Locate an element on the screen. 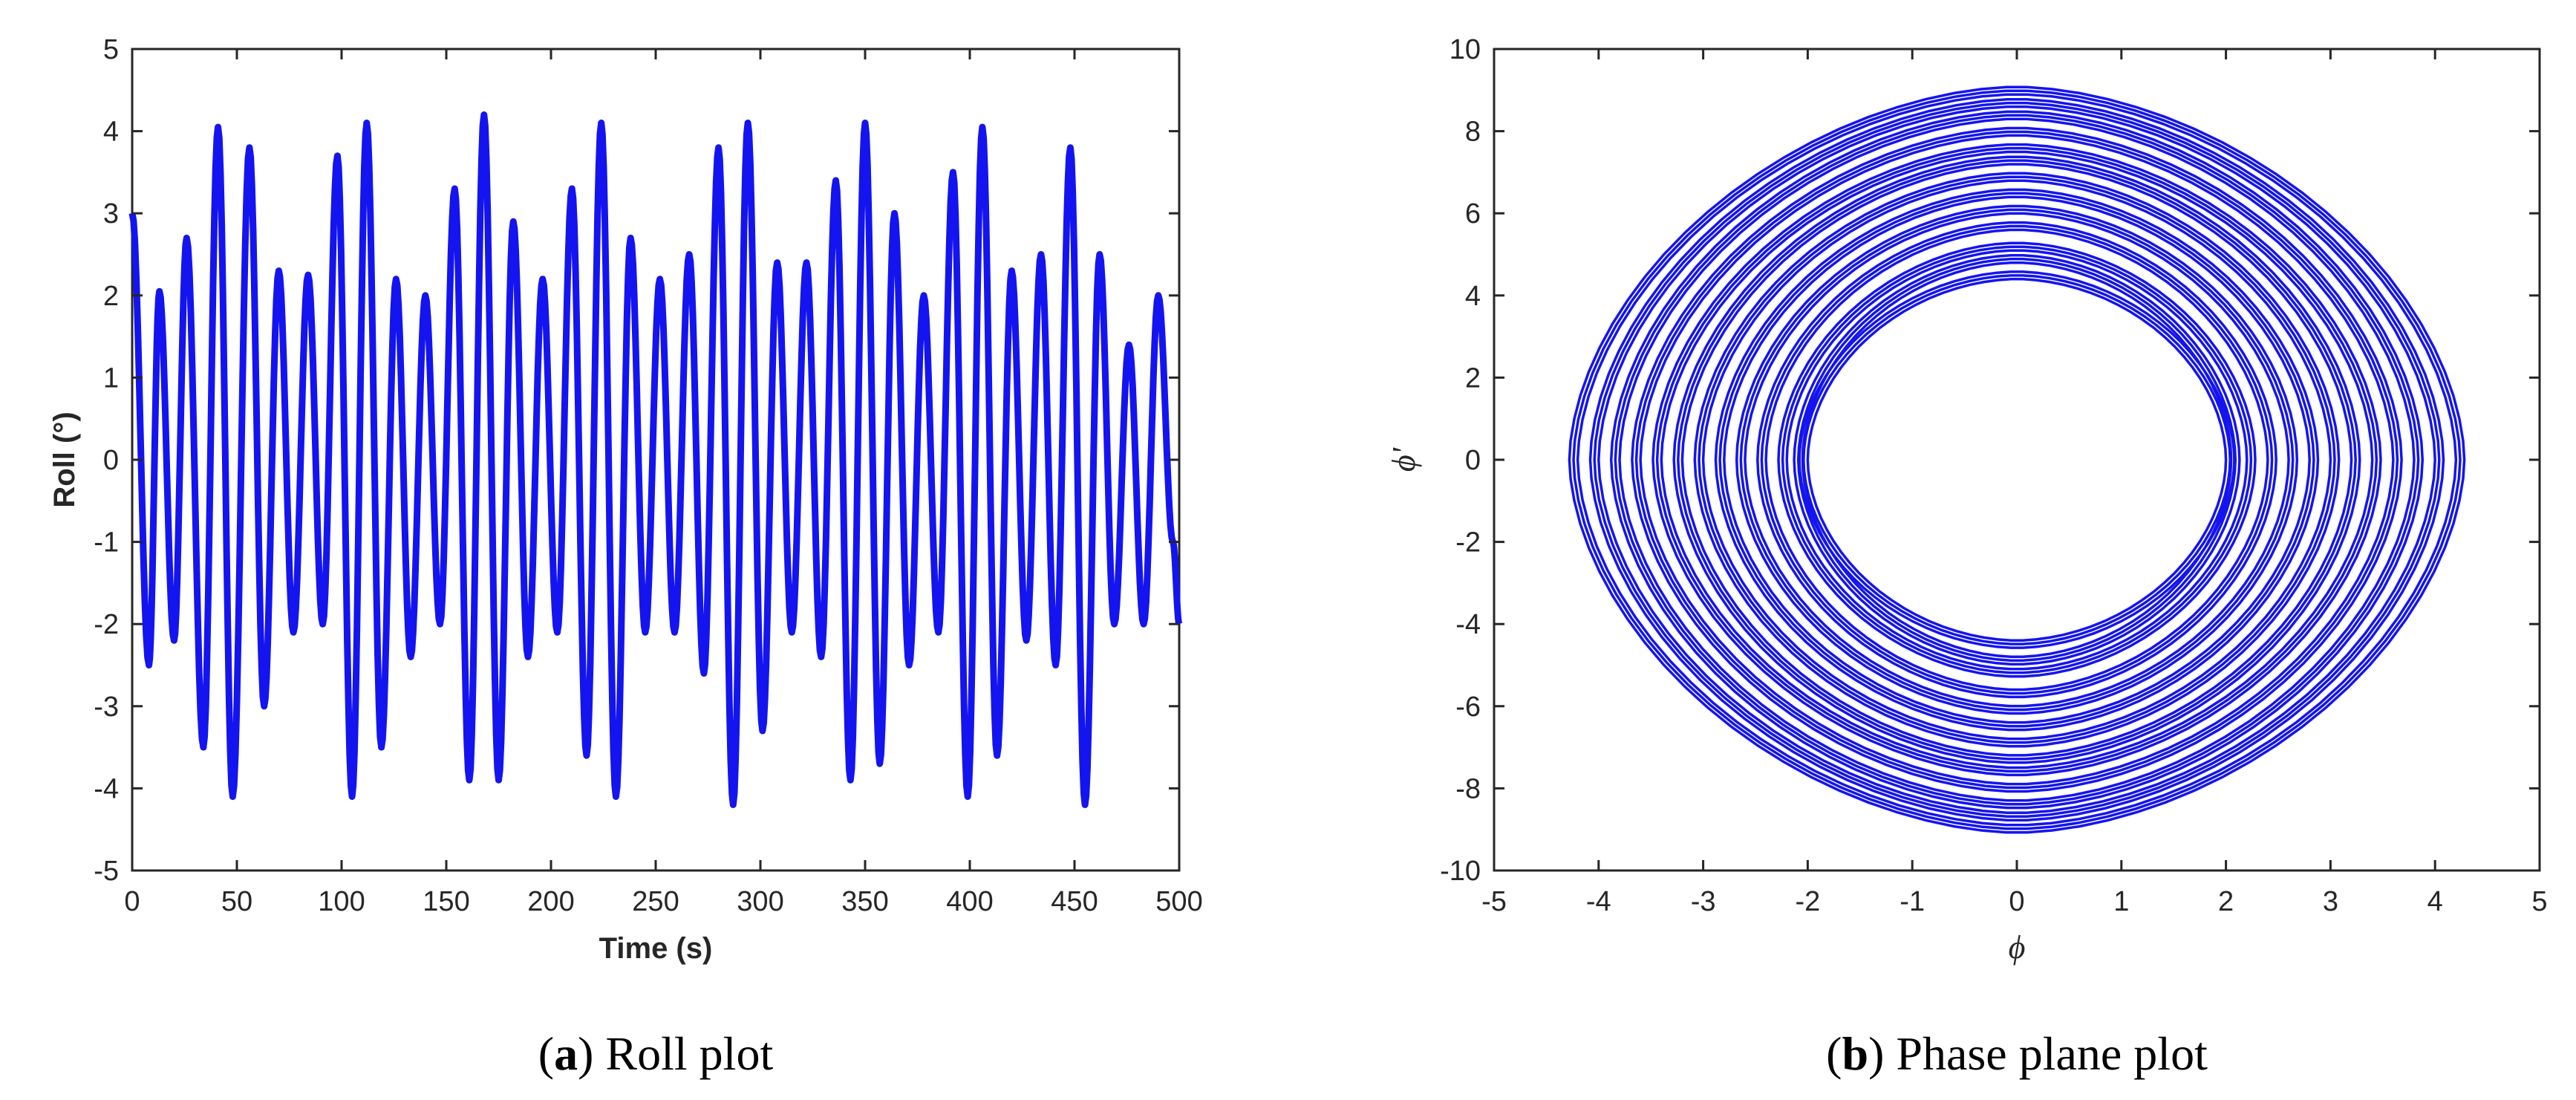  roll-y-tick-label: 0 is located at coordinates (111, 460).